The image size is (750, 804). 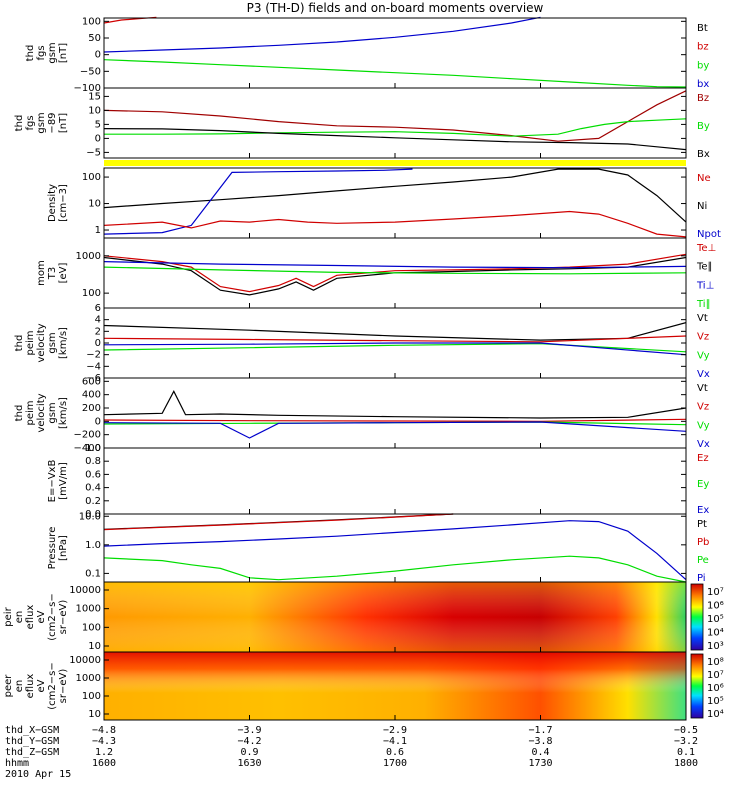 I want to click on legend-entry: Vx, so click(x=703, y=444).